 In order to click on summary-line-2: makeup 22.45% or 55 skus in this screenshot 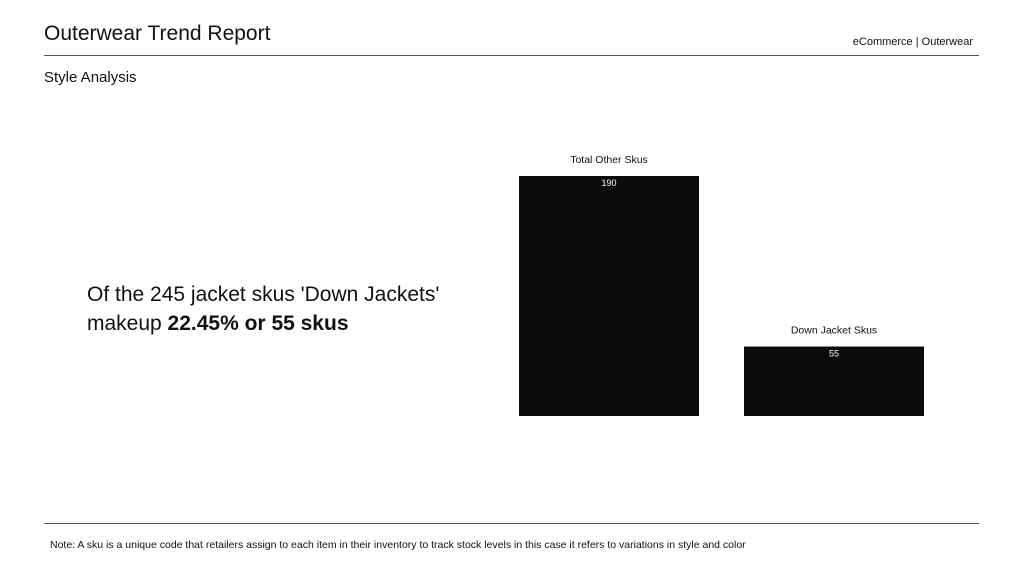, I will do `click(297, 323)`.